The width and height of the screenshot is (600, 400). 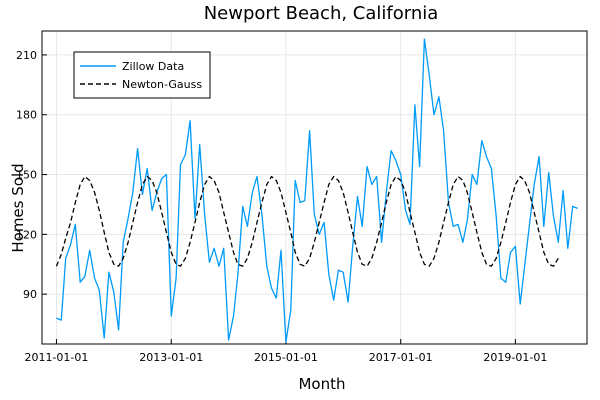 What do you see at coordinates (321, 13) in the screenshot?
I see `chart-title: Newport Beach, California` at bounding box center [321, 13].